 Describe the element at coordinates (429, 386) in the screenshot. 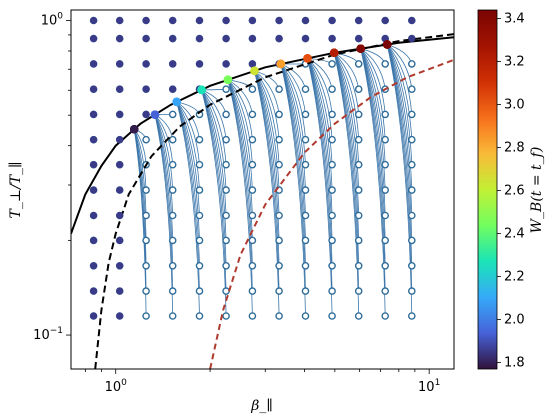

I see `x-tick-label: 101` at that location.